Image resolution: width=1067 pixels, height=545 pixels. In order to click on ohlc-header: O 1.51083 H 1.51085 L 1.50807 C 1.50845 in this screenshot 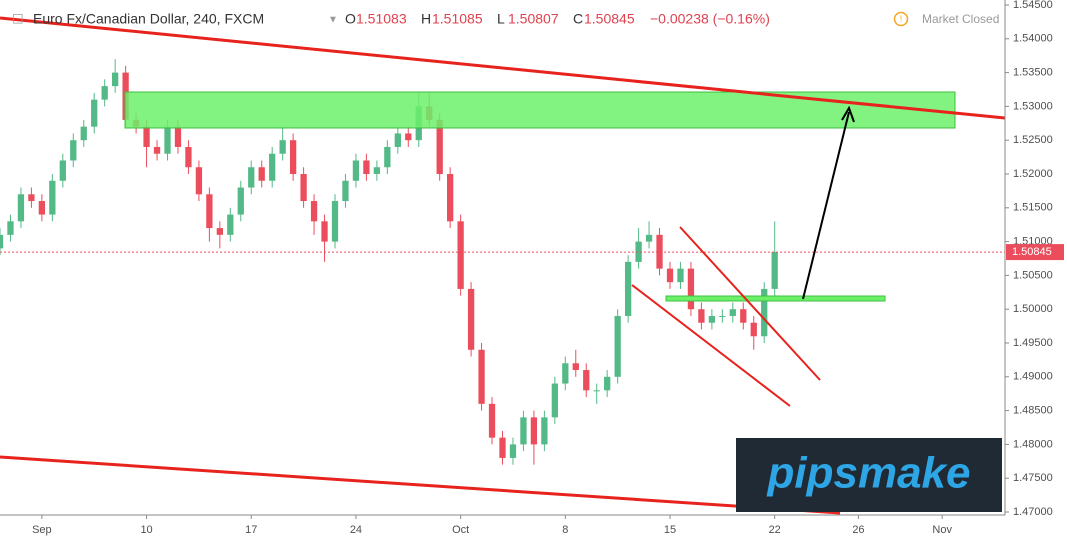, I will do `click(490, 19)`.